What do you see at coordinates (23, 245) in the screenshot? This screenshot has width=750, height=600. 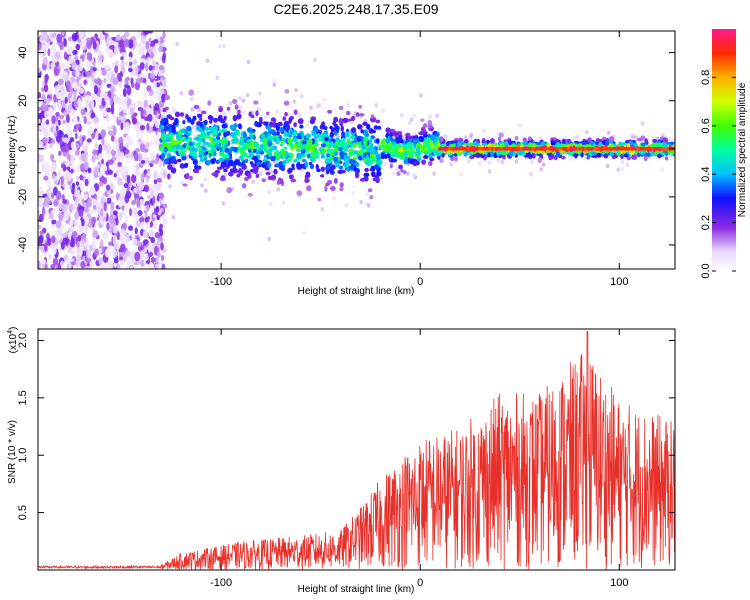 I see `spectrogram-y-tick-label: -40` at bounding box center [23, 245].